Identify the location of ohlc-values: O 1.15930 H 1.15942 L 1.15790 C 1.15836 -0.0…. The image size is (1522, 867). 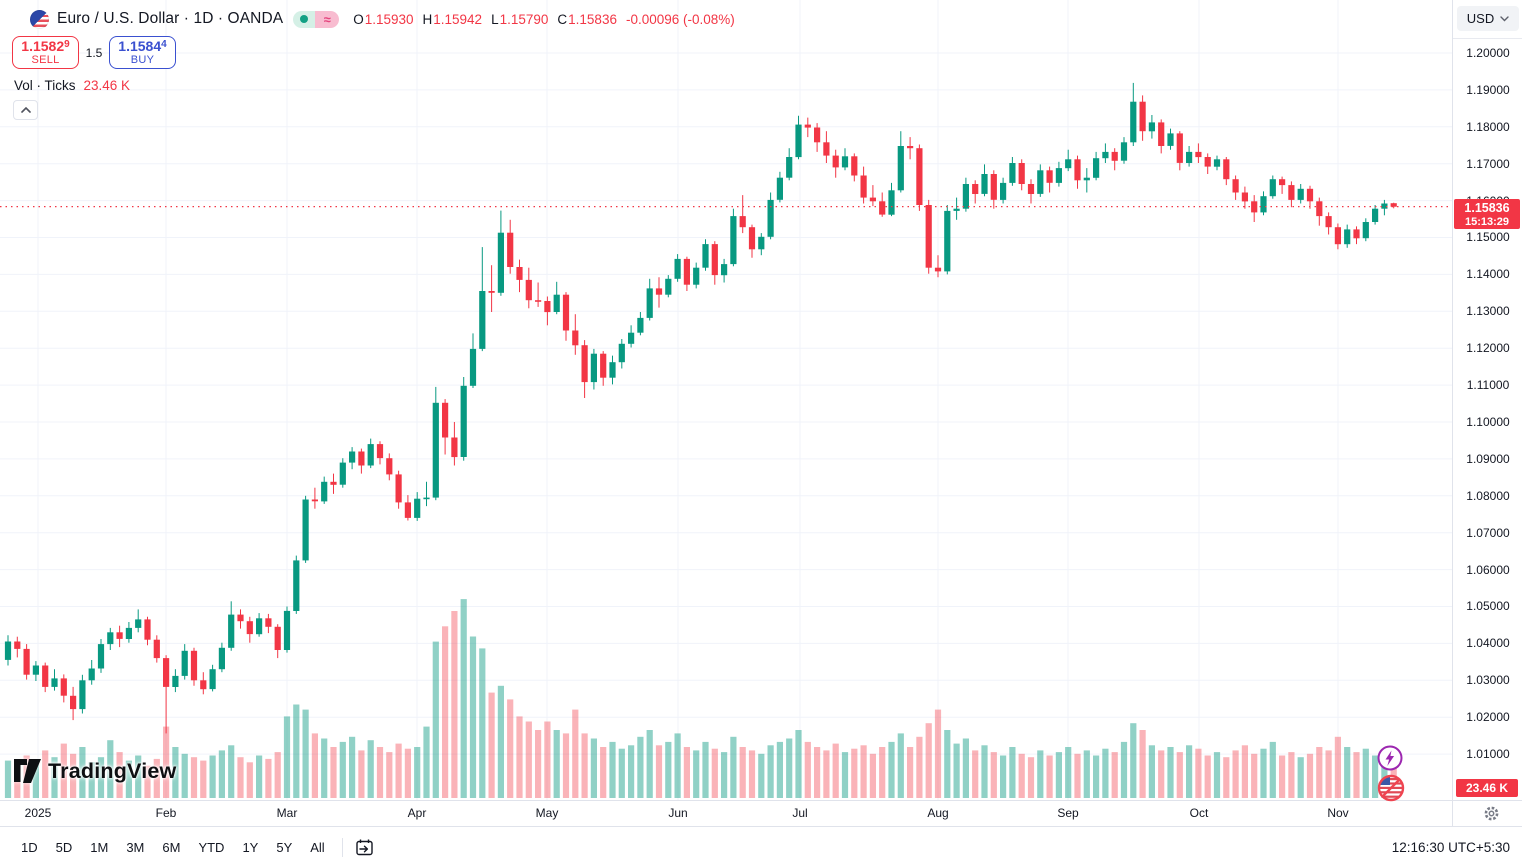
(544, 19).